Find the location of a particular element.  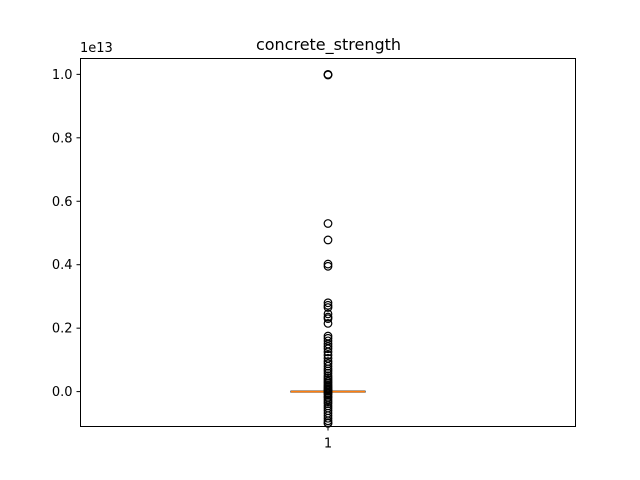

y-tick-label: 0.6 is located at coordinates (62, 202).